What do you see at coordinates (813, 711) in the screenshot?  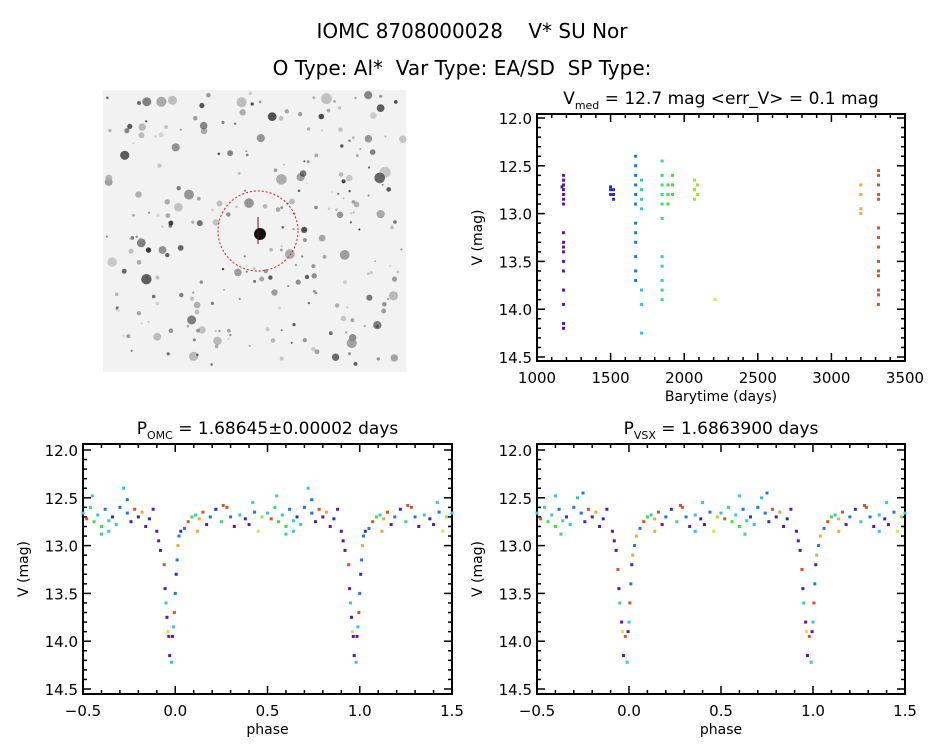 I see `x-tick-label: 1.0` at bounding box center [813, 711].